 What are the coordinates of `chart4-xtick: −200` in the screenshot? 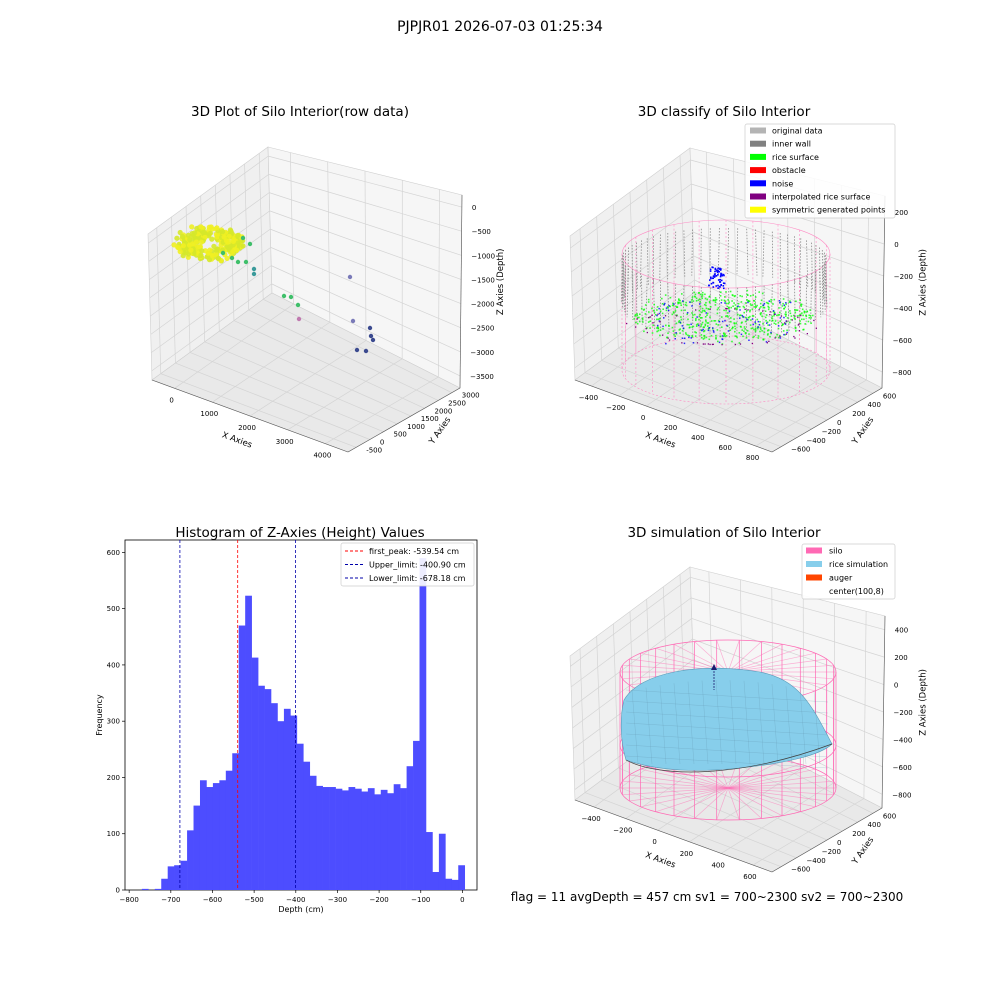 It's located at (622, 831).